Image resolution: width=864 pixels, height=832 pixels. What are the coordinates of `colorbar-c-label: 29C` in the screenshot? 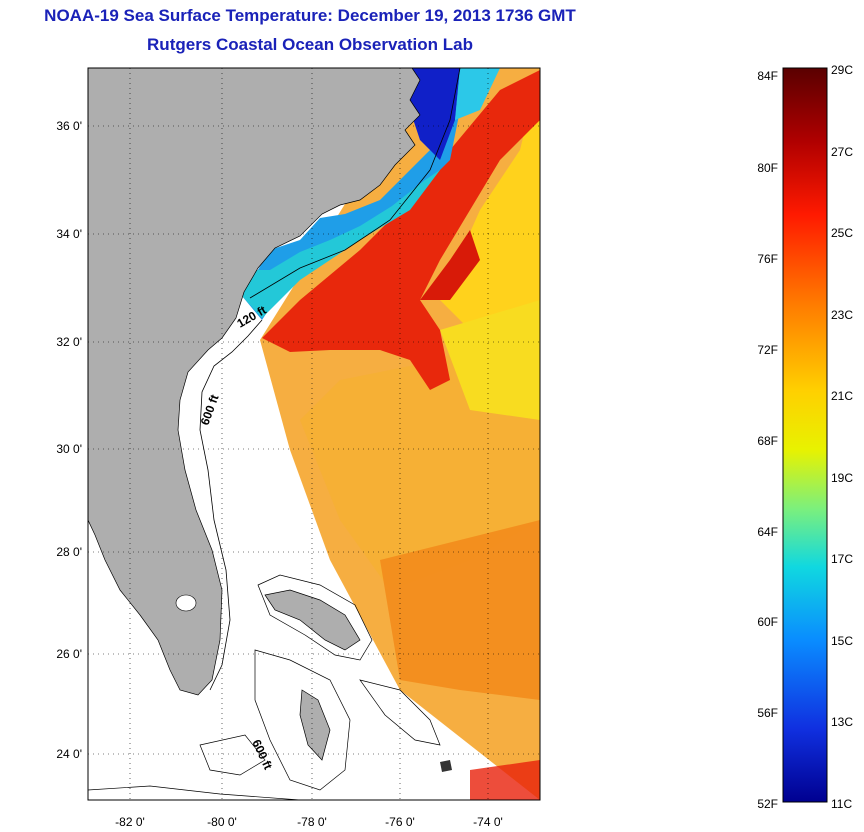 It's located at (842, 70).